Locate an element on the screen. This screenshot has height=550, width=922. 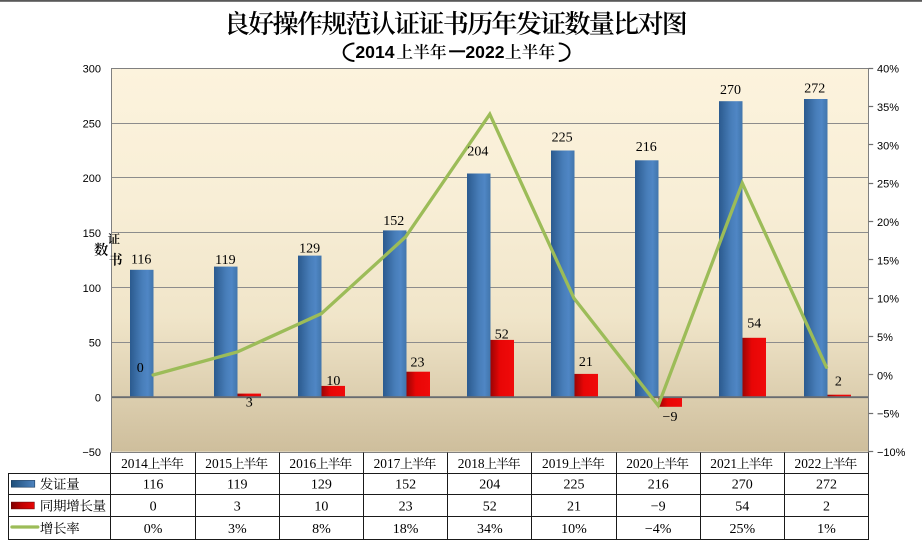
svg-text: 15% is located at coordinates (888, 261).